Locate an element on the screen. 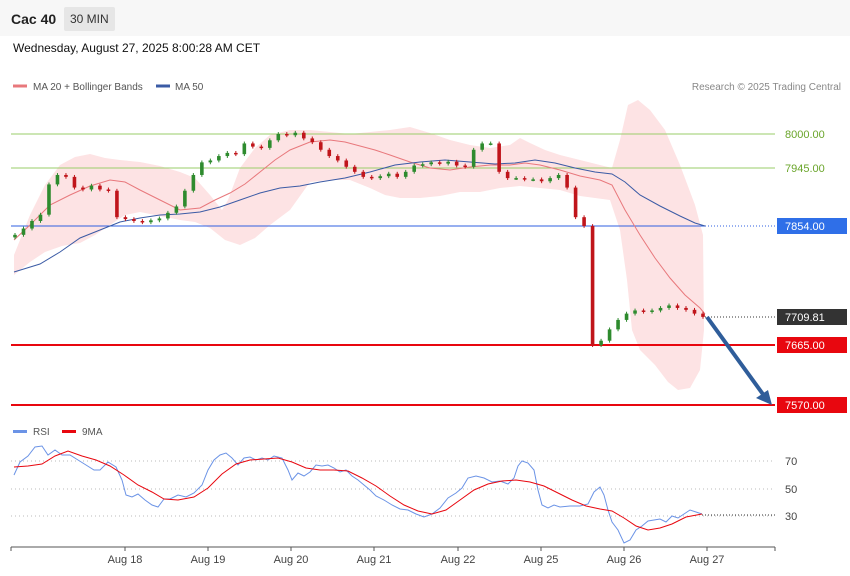  x-tick-label: Aug 25 is located at coordinates (541, 560).